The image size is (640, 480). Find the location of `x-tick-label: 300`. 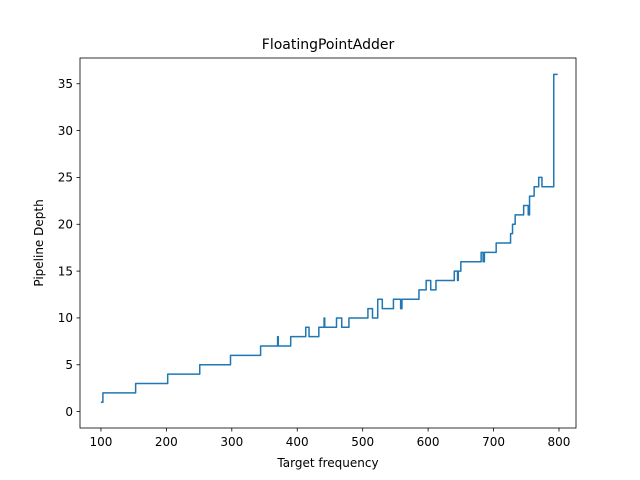

x-tick-label: 300 is located at coordinates (231, 442).